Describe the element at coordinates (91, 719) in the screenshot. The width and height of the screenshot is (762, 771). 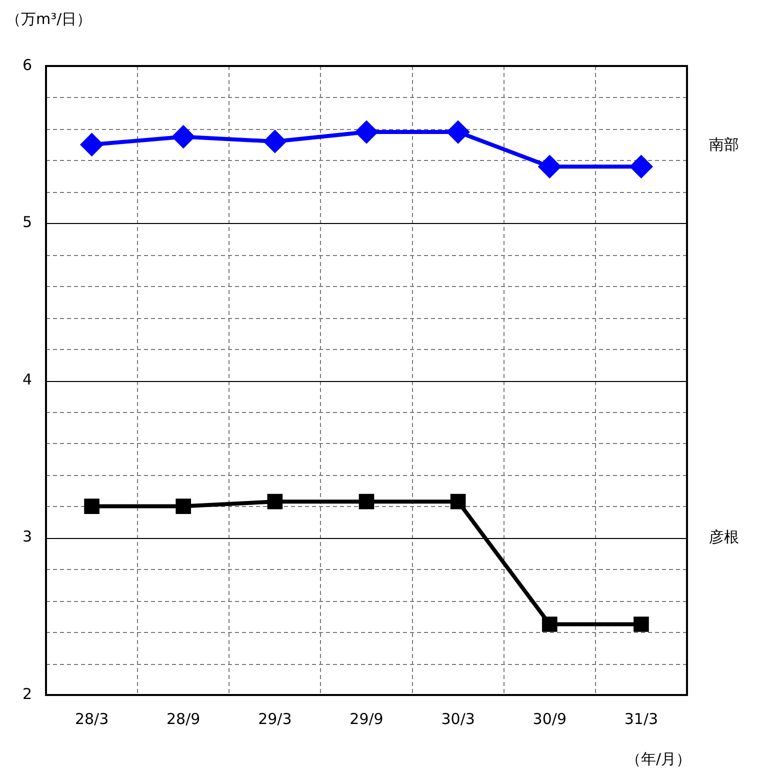
I see `x-tick-label: 28/3` at that location.